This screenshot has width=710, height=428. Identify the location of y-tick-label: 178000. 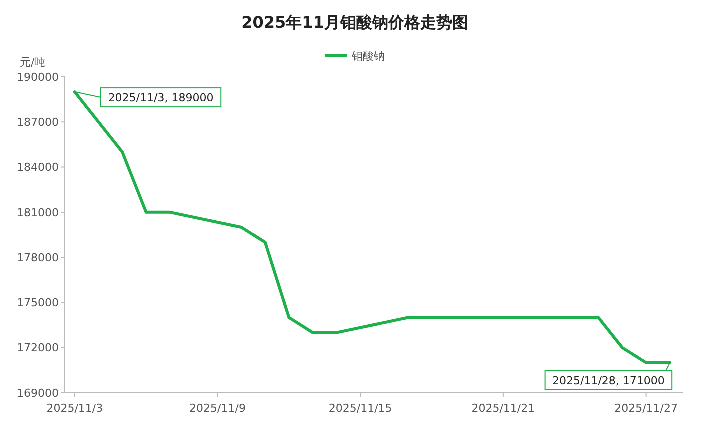
(38, 257).